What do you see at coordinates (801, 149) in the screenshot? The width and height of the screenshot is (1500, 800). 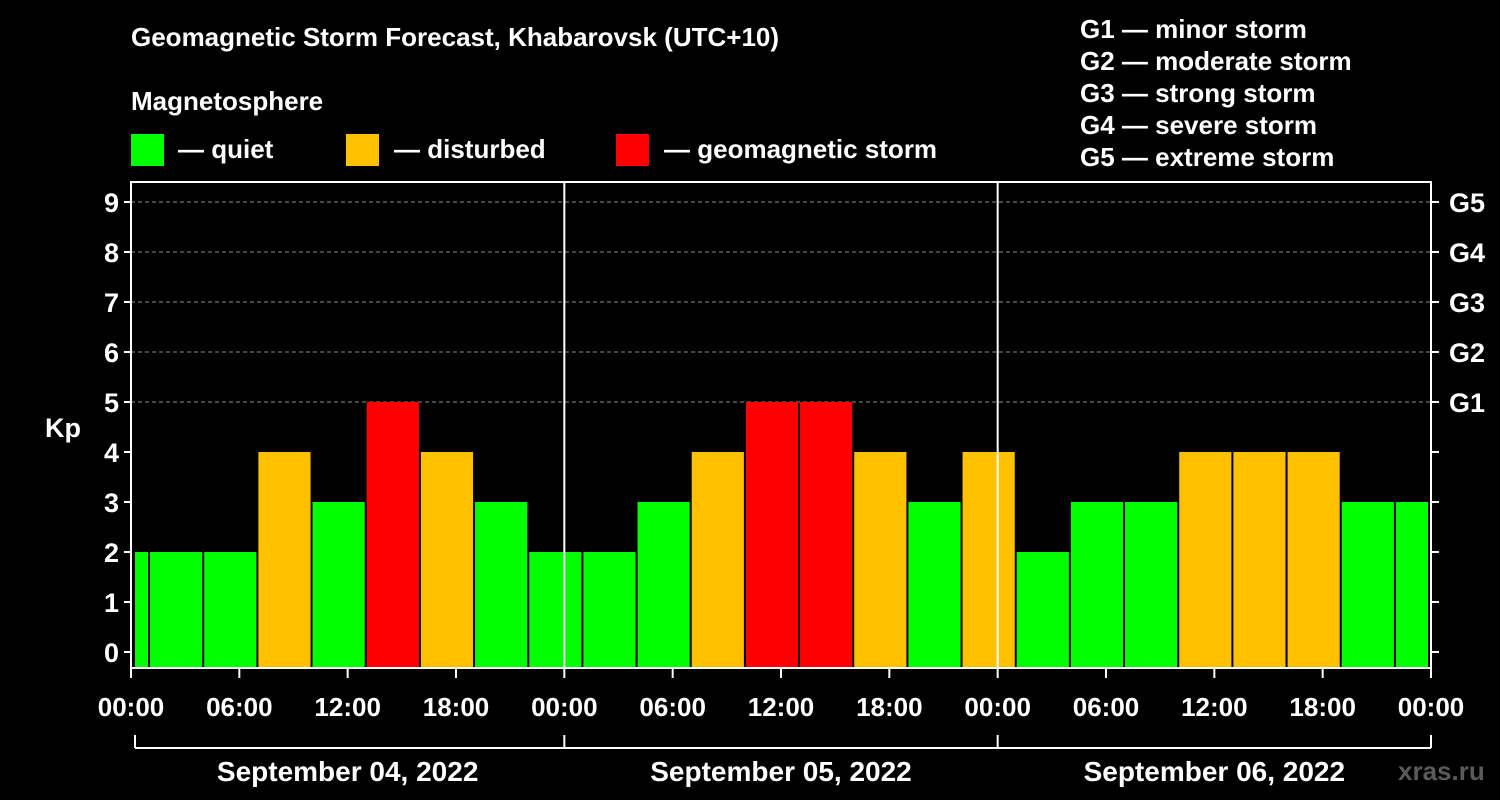 I see `legend-label-storm: — geomagnetic storm` at bounding box center [801, 149].